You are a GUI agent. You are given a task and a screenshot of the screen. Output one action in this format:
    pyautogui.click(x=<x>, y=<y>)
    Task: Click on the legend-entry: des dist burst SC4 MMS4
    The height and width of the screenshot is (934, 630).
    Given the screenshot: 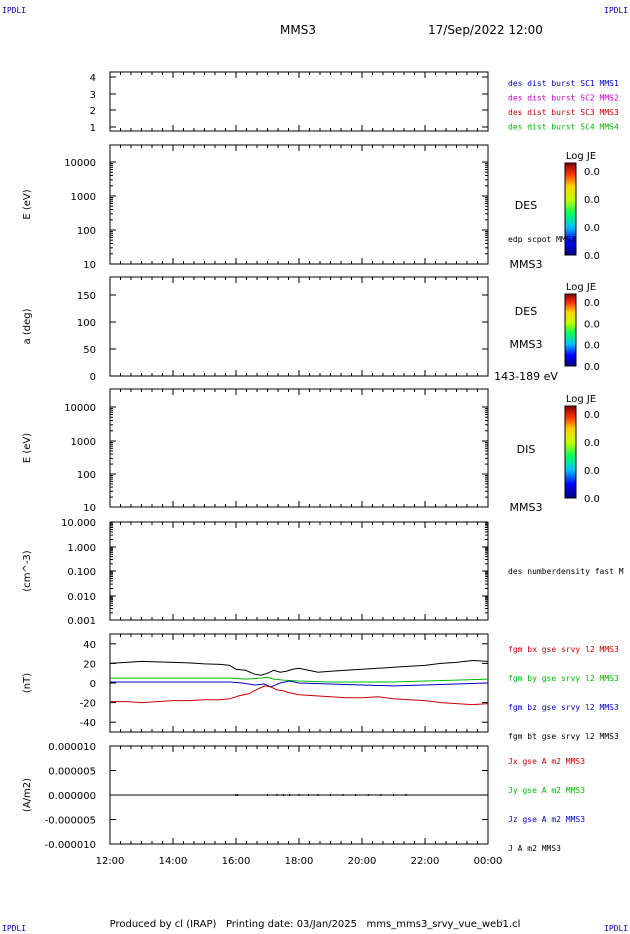 What is the action you would take?
    pyautogui.click(x=563, y=127)
    